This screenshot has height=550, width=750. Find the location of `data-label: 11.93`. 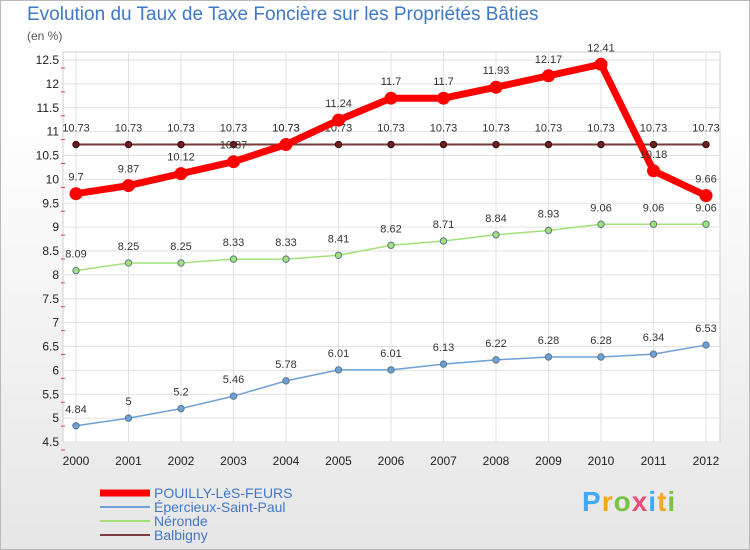

data-label: 11.93 is located at coordinates (496, 71).